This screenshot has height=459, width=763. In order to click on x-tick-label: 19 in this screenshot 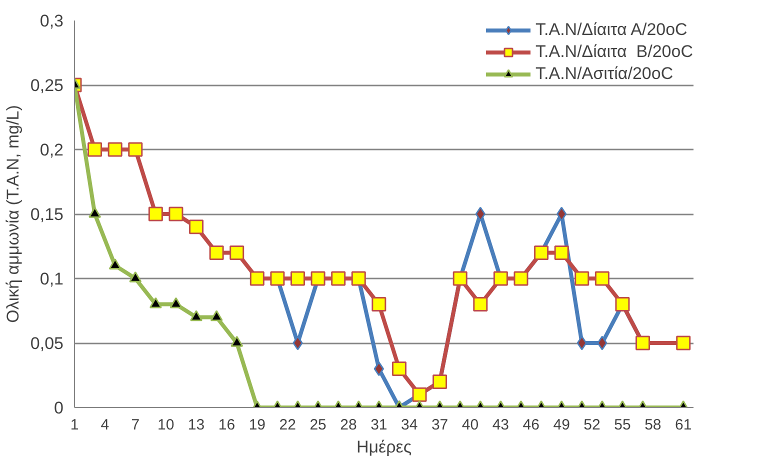, I will do `click(257, 425)`.